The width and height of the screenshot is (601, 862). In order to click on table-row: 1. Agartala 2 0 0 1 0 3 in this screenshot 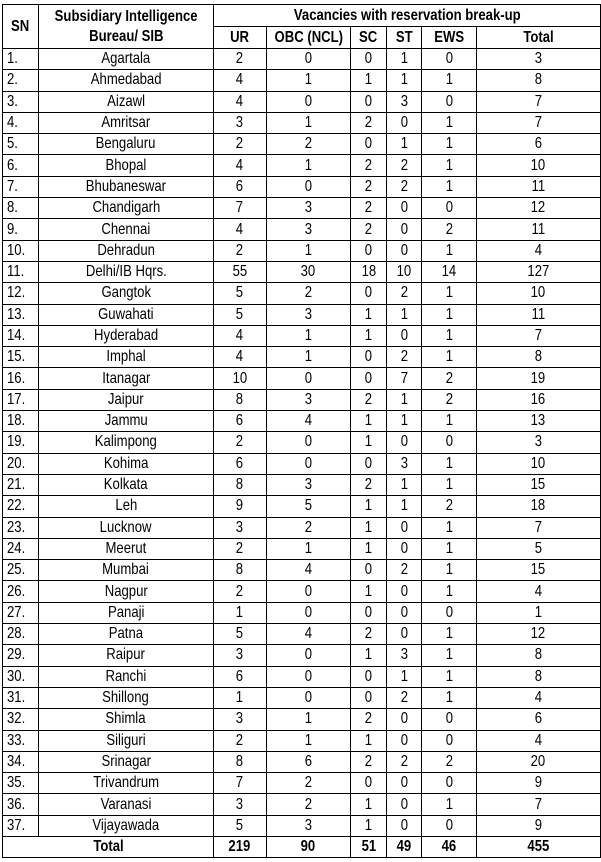, I will do `click(301, 59)`.